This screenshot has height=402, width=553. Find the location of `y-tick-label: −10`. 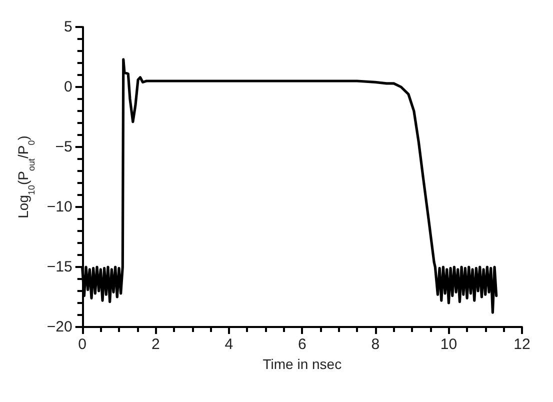

y-tick-label: −10 is located at coordinates (59, 207).